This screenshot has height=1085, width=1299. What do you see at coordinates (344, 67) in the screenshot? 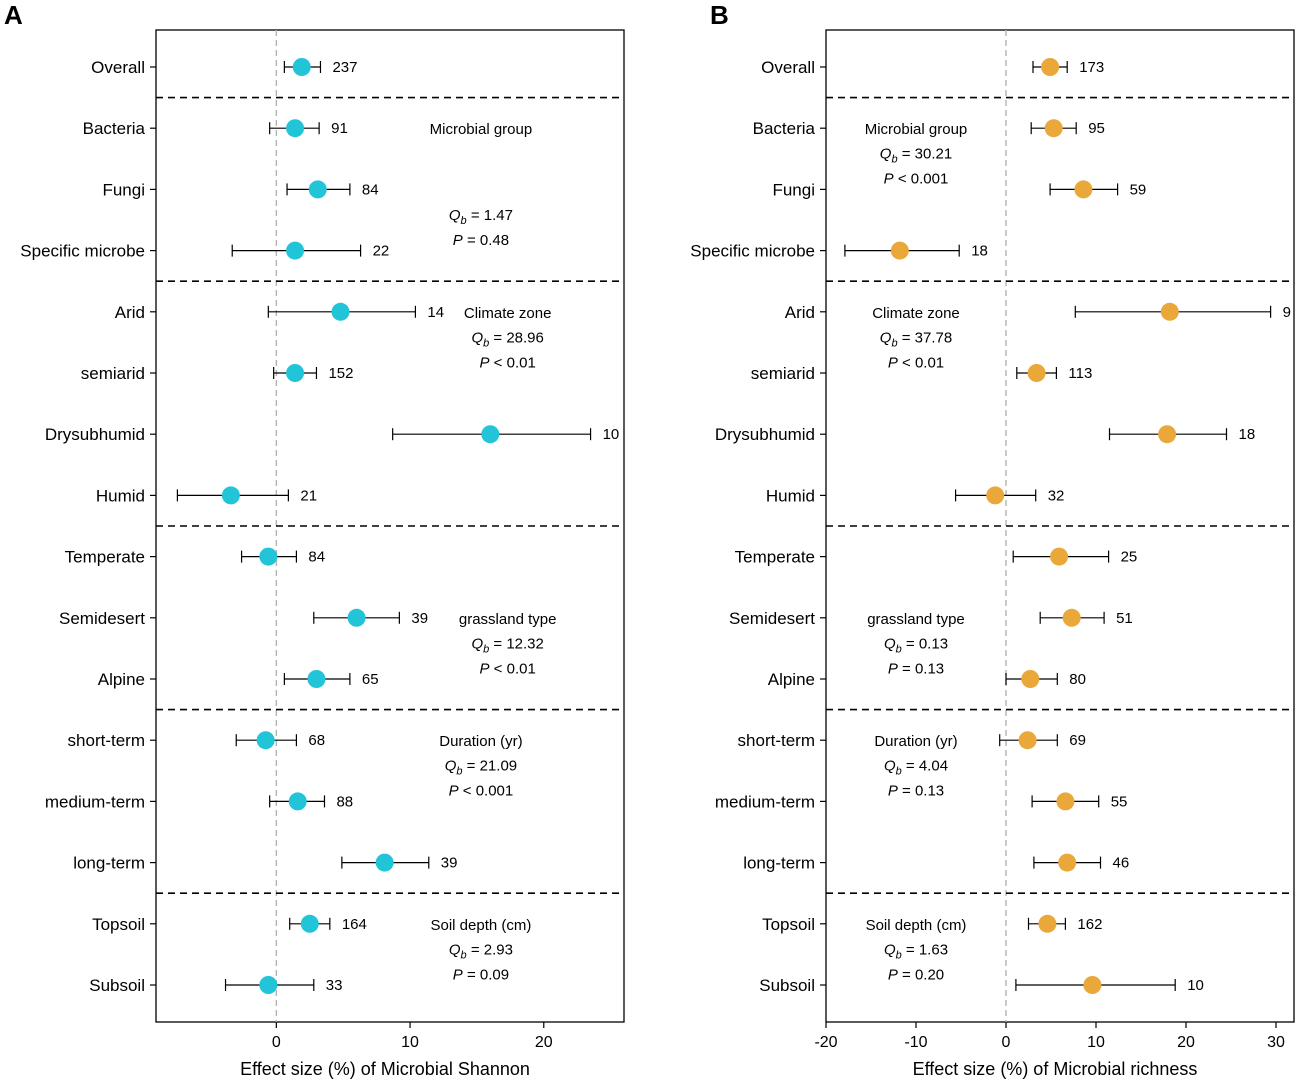
I see `sample-size-label: 237` at bounding box center [344, 67].